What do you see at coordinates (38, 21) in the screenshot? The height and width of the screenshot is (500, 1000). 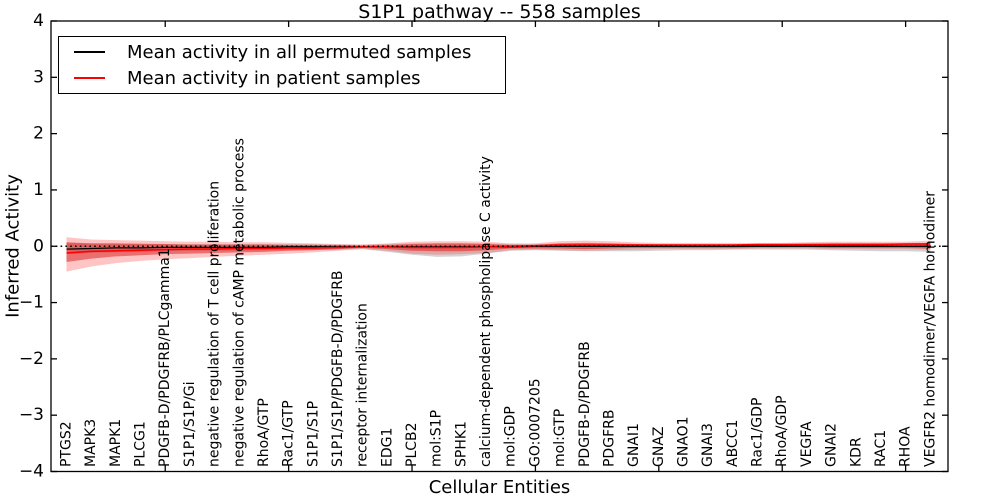 I see `y-tick-label: 4` at bounding box center [38, 21].